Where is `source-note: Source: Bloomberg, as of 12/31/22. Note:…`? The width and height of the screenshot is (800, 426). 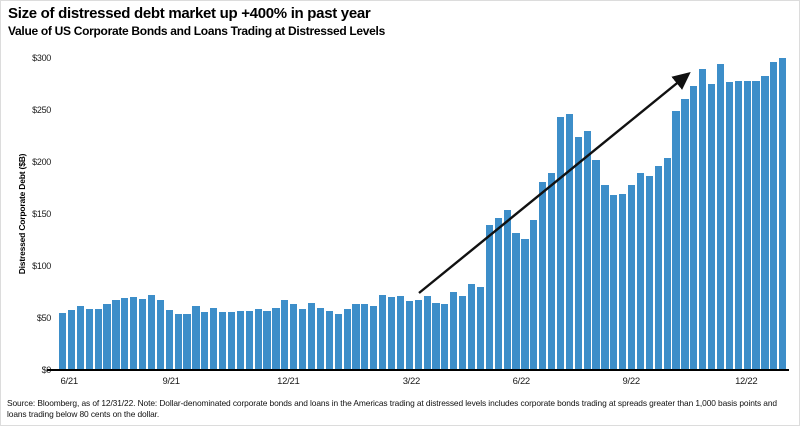 source-note: Source: Bloomberg, as of 12/31/22. Note:… is located at coordinates (392, 408).